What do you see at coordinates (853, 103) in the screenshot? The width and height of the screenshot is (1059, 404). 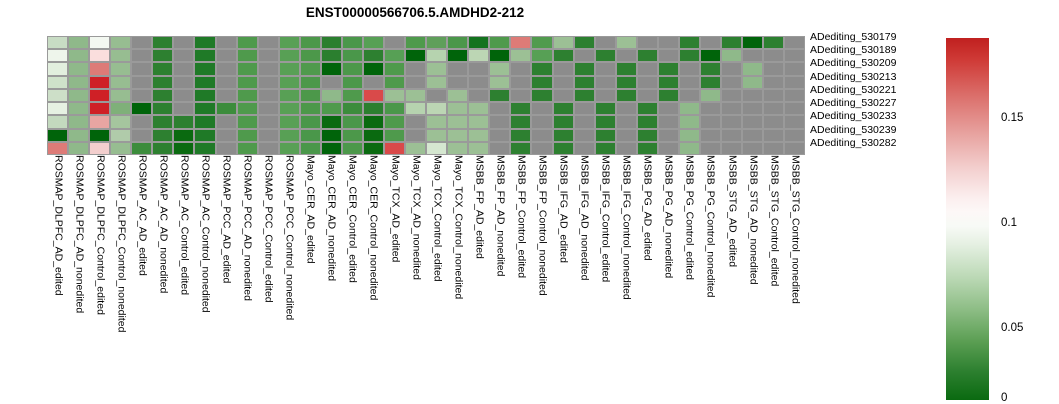 I see `row-label: ADediting_530227` at bounding box center [853, 103].